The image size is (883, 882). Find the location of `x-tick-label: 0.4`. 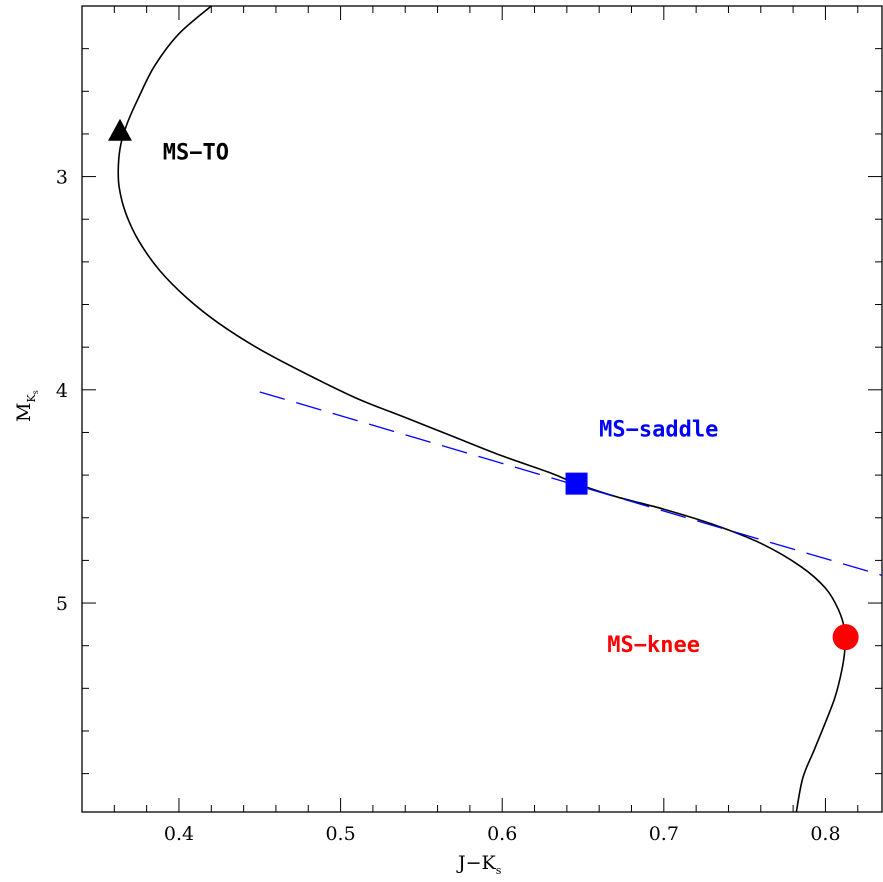

x-tick-label: 0.4 is located at coordinates (179, 834).